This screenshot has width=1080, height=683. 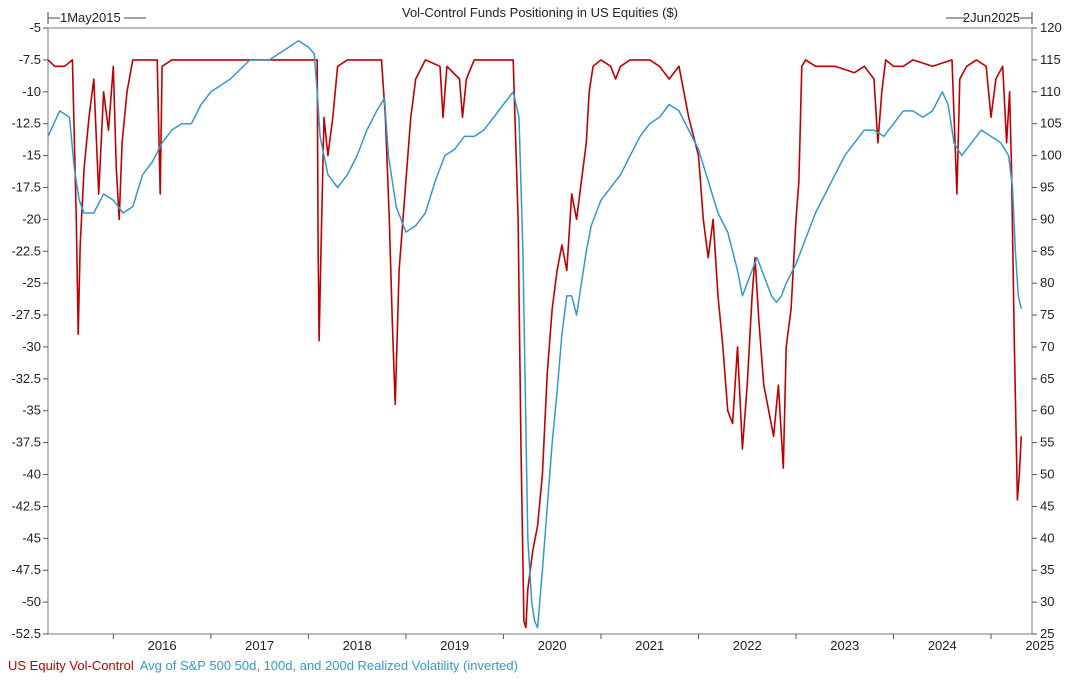 What do you see at coordinates (26, 442) in the screenshot?
I see `left-tick-label: -37.5` at bounding box center [26, 442].